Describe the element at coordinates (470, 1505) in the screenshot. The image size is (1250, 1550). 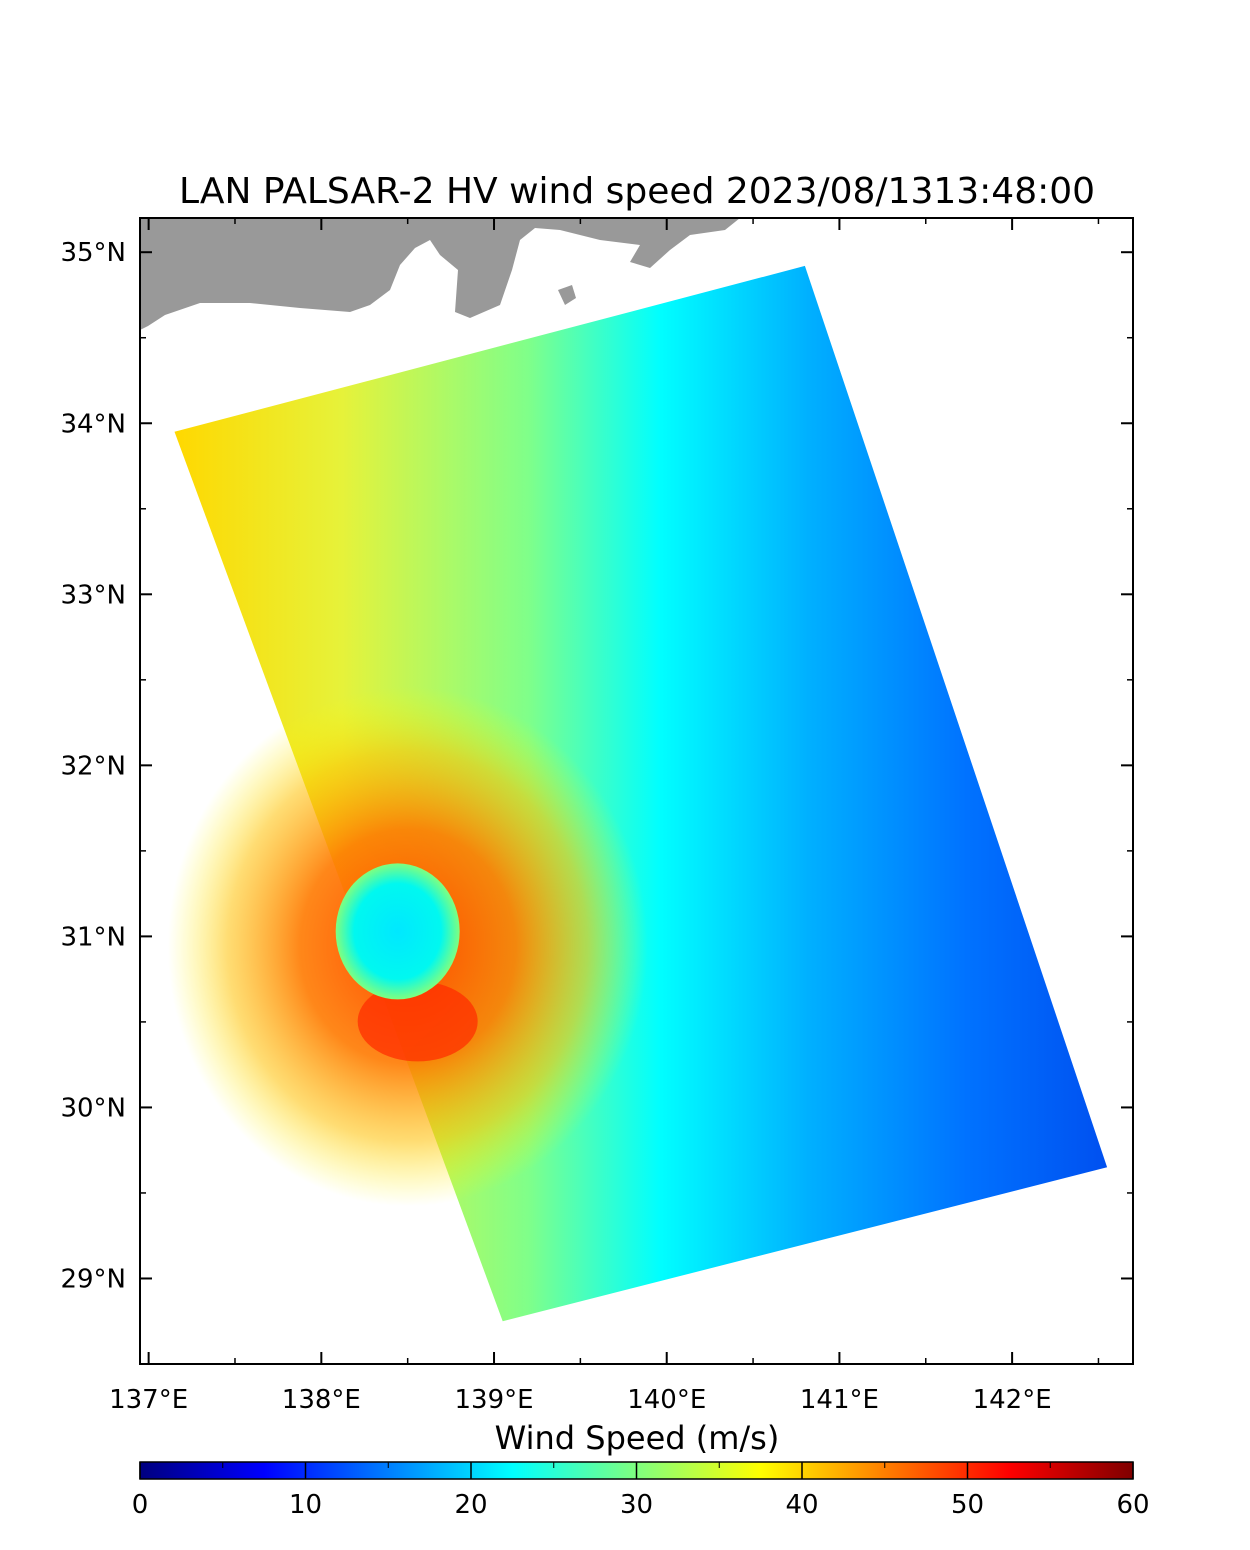
I see `colorbar-tick-label: 20` at that location.